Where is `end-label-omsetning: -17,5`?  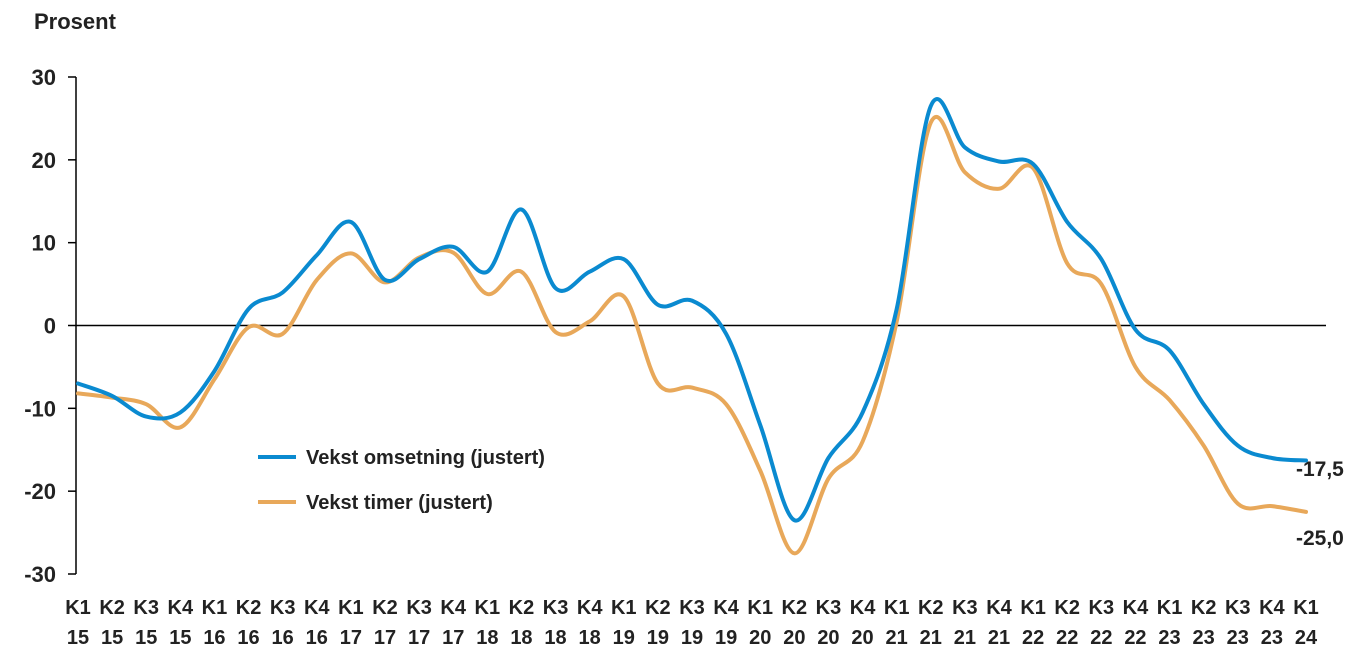 end-label-omsetning: -17,5 is located at coordinates (1320, 469).